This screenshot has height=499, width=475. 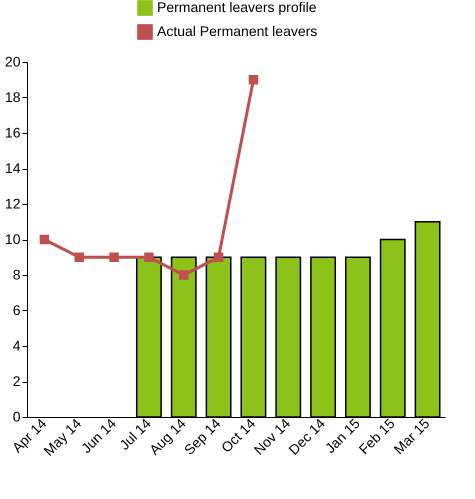 What do you see at coordinates (12, 132) in the screenshot?
I see `y-tick-label: 16` at bounding box center [12, 132].